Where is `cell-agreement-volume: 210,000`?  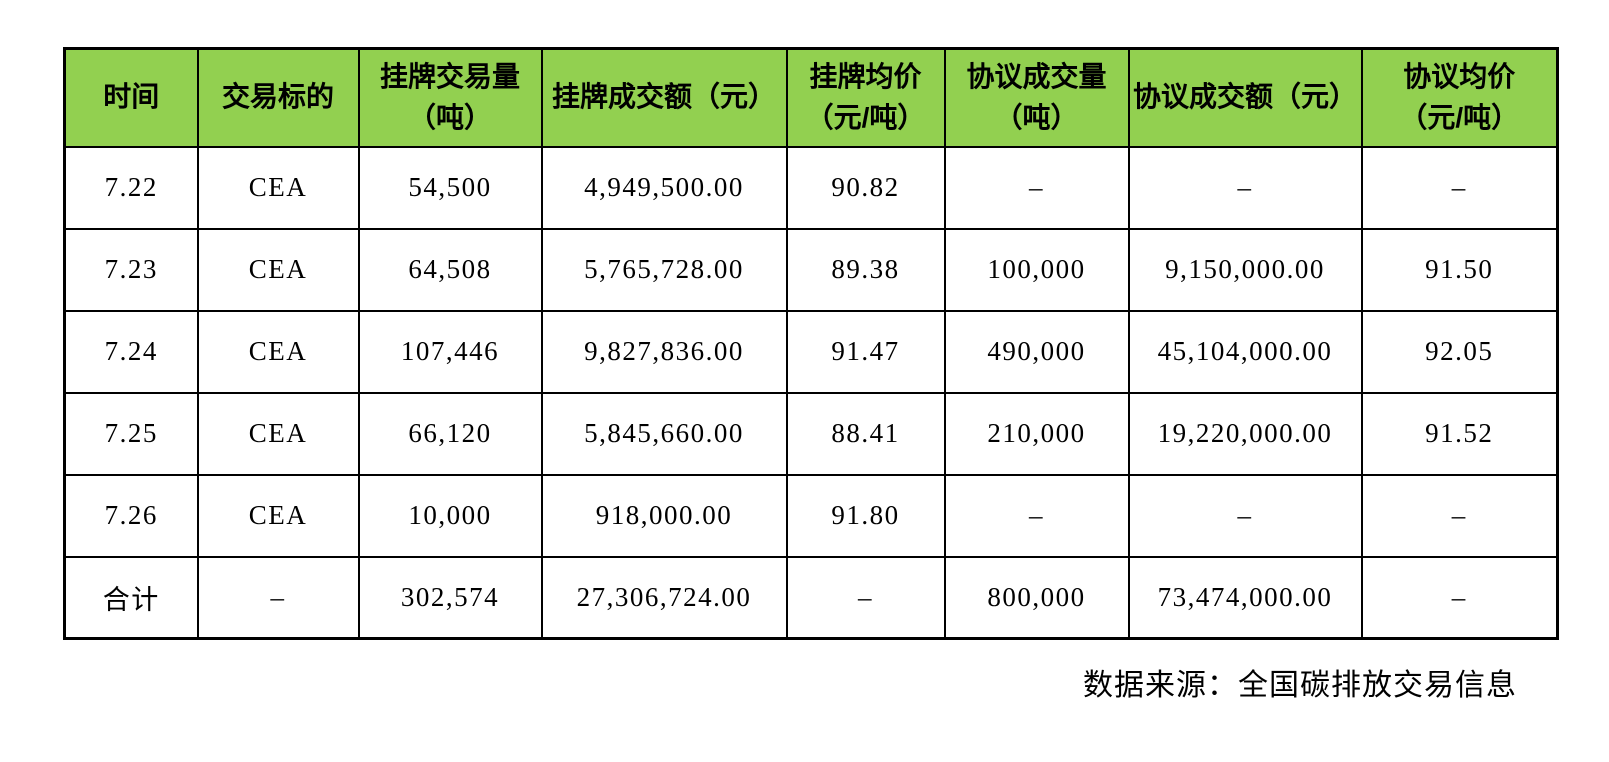 cell-agreement-volume: 210,000 is located at coordinates (1036, 433).